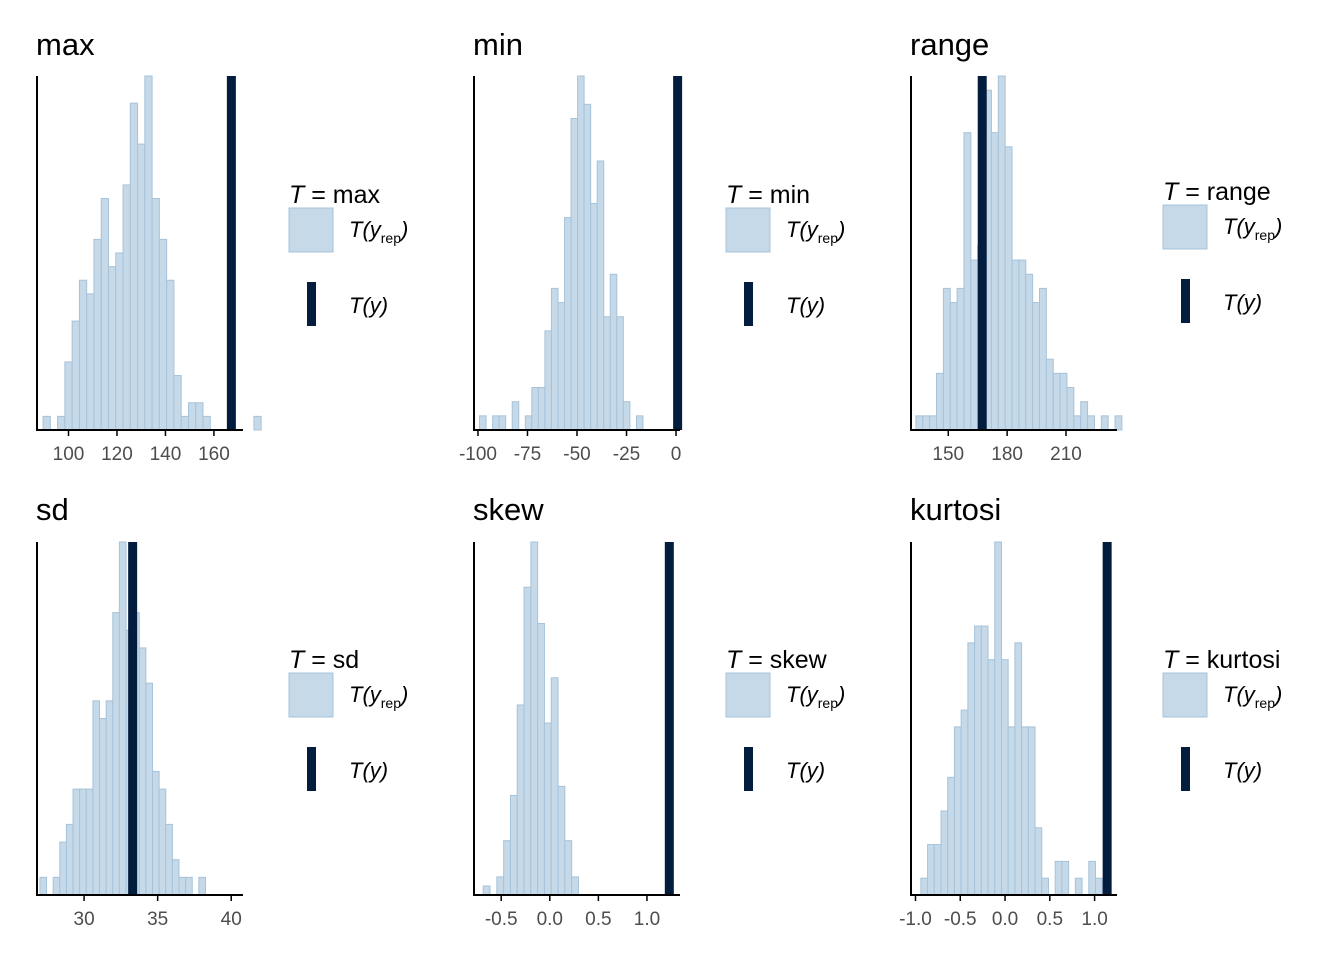 This screenshot has width=1344, height=960. What do you see at coordinates (1050, 919) in the screenshot?
I see `x-tick-label: 0.5` at bounding box center [1050, 919].